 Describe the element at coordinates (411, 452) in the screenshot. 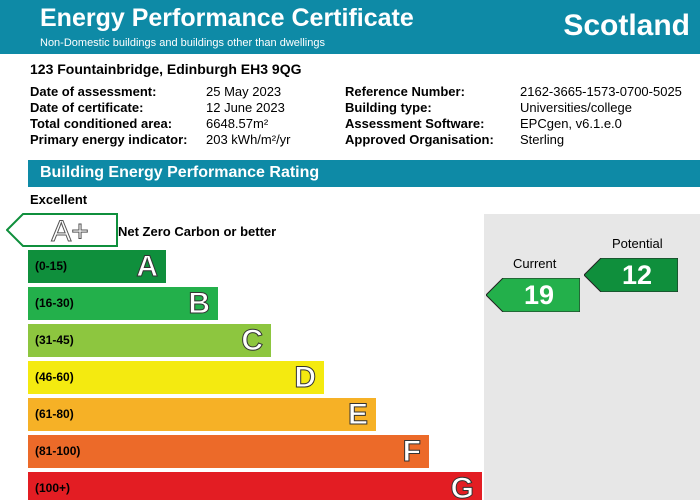

I see `band-letter: F` at that location.